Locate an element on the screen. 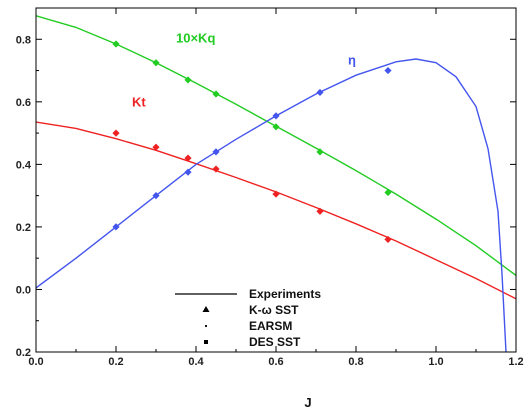 The width and height of the screenshot is (528, 412). legend-label: DES SST is located at coordinates (275, 342).